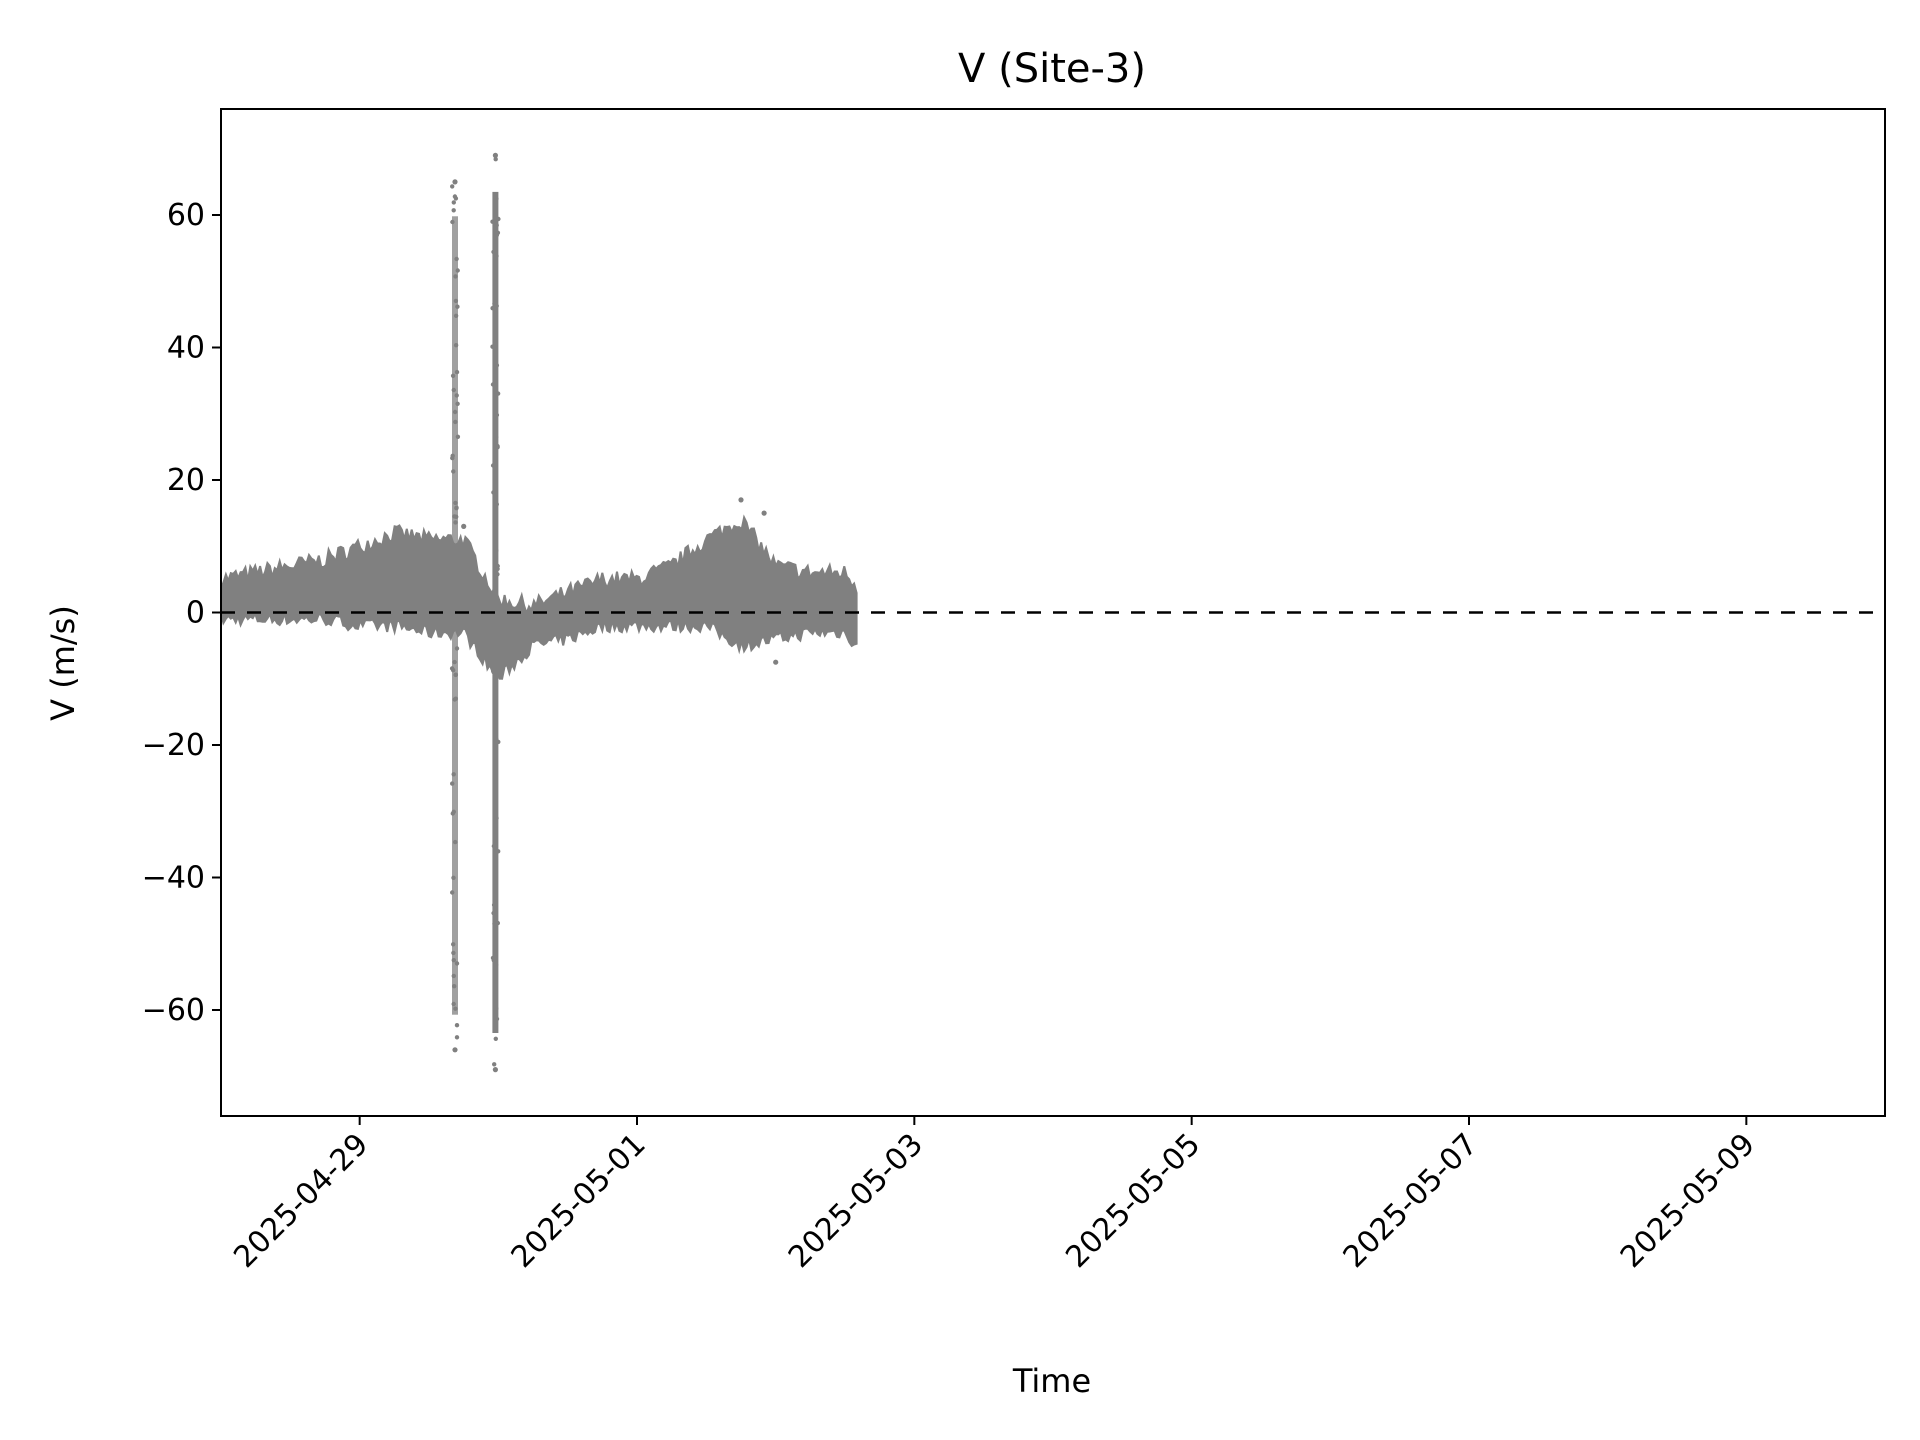 The image size is (1920, 1440). Describe the element at coordinates (63, 663) in the screenshot. I see `y-axis-title: V (m/s)` at that location.